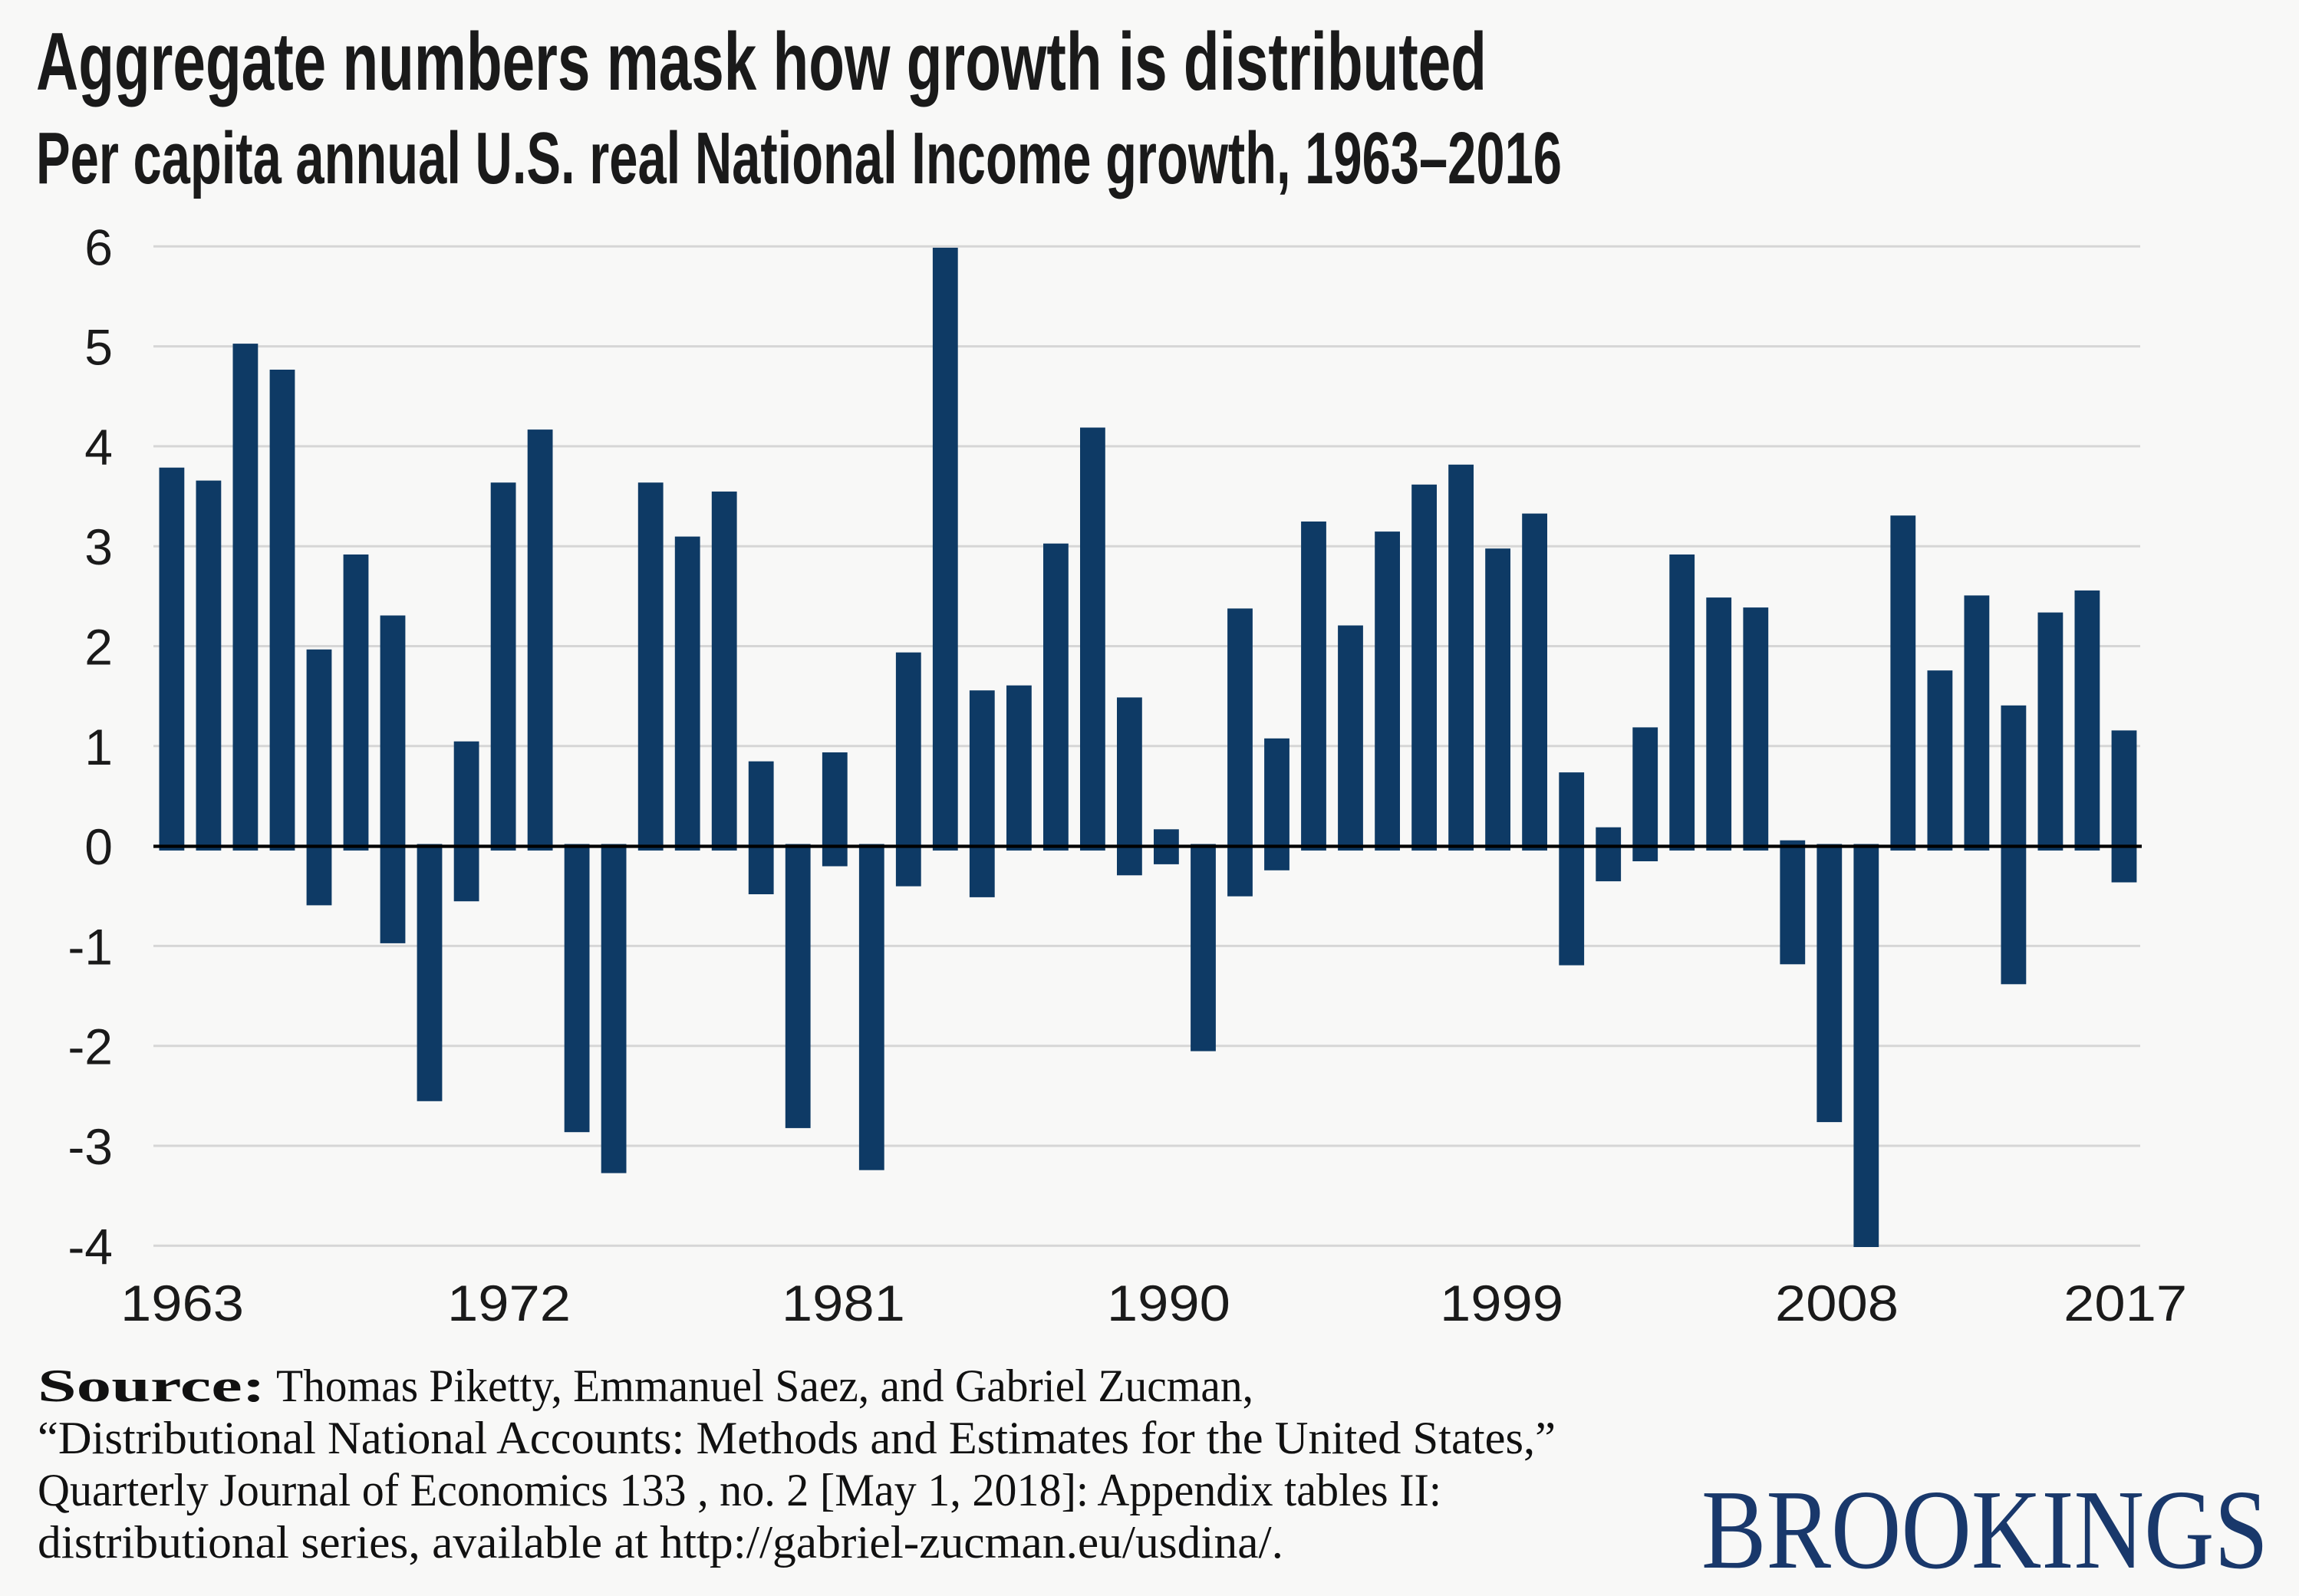  Describe the element at coordinates (91, 1046) in the screenshot. I see `svg-text: -2` at that location.